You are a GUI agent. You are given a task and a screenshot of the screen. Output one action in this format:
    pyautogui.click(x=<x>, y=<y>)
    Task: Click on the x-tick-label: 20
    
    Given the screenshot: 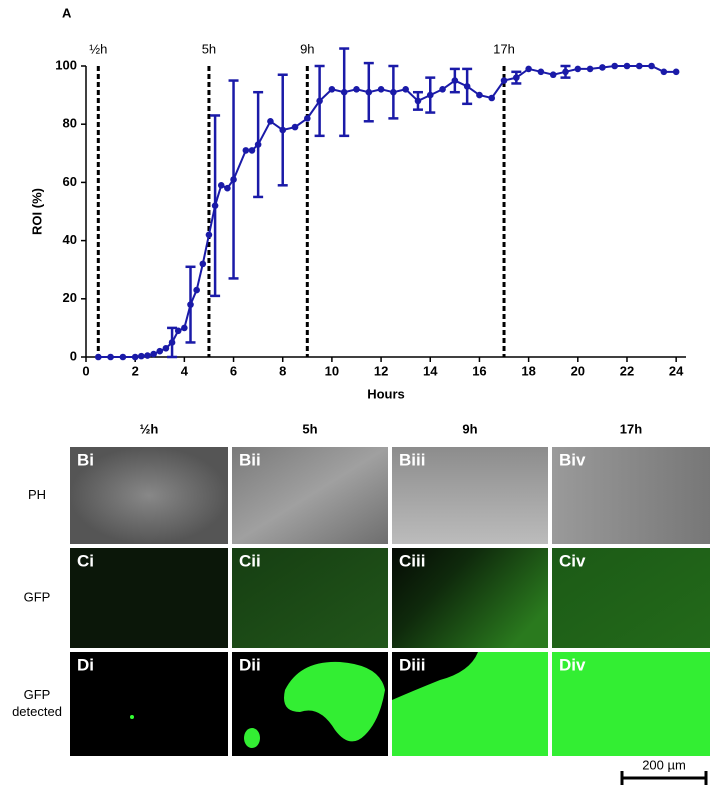 What is the action you would take?
    pyautogui.click(x=578, y=370)
    